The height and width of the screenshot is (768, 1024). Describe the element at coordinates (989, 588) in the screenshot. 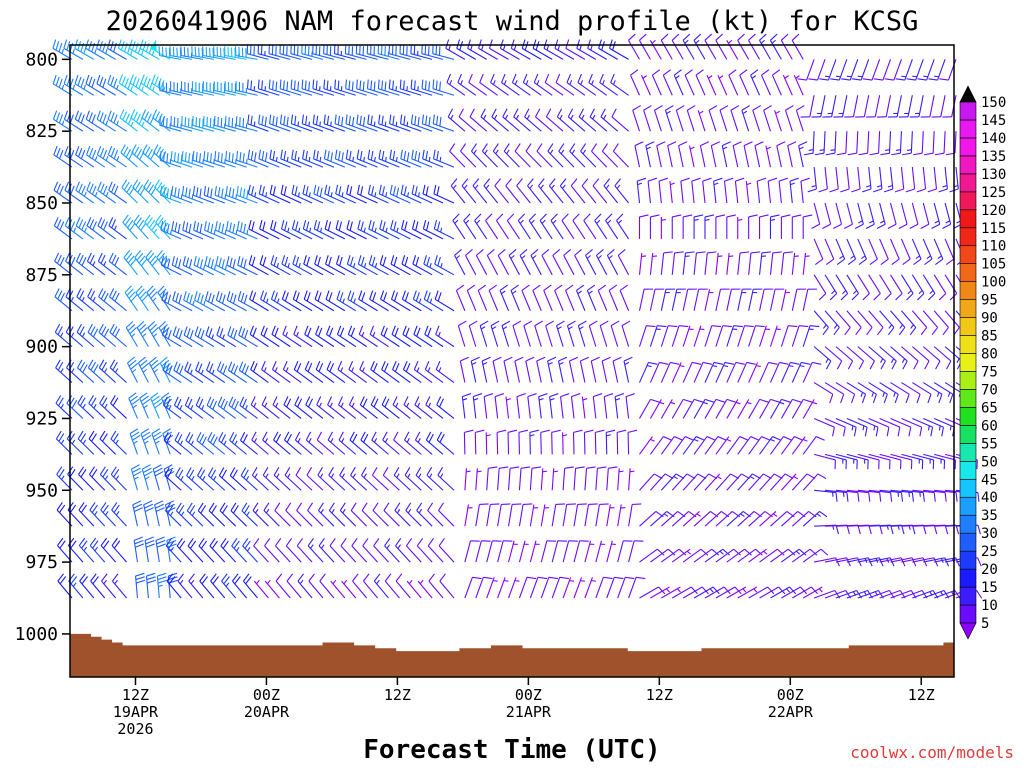

I see `colorbar-label: 15` at that location.